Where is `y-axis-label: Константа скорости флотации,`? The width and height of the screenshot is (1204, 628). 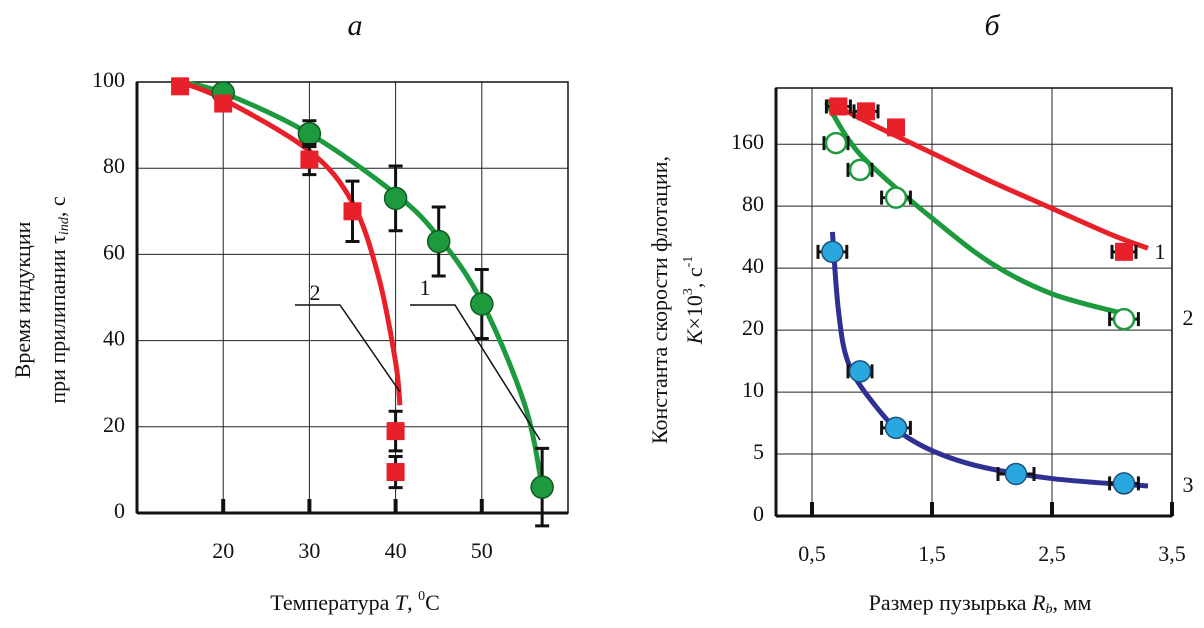
y-axis-label: Константа скорости флотации, is located at coordinates (659, 300).